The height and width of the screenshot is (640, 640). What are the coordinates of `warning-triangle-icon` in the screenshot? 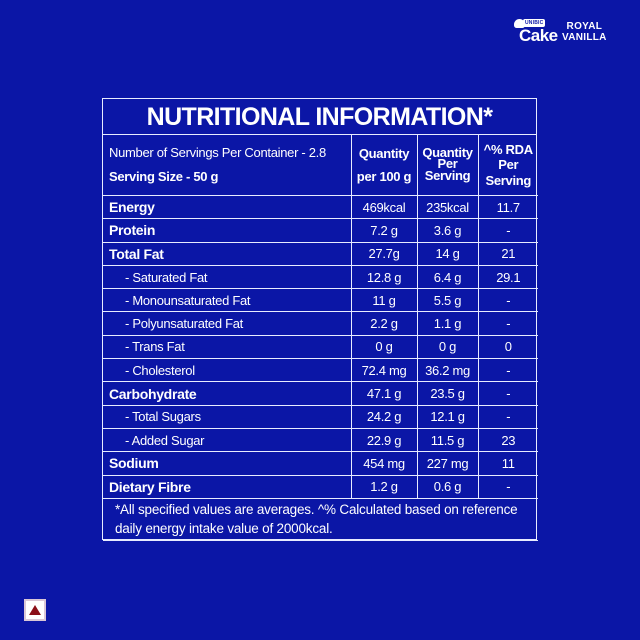 It's located at (35, 610).